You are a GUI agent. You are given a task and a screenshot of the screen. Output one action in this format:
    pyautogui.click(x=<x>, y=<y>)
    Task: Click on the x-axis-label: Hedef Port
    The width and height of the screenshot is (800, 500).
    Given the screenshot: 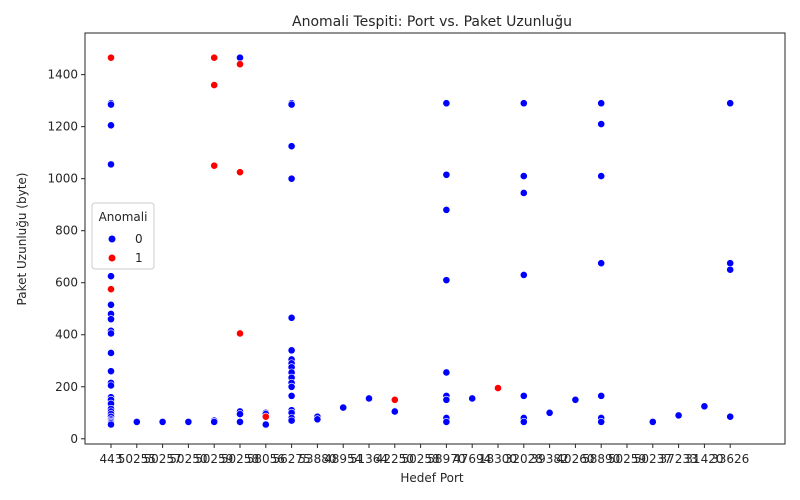 What is the action you would take?
    pyautogui.click(x=432, y=478)
    